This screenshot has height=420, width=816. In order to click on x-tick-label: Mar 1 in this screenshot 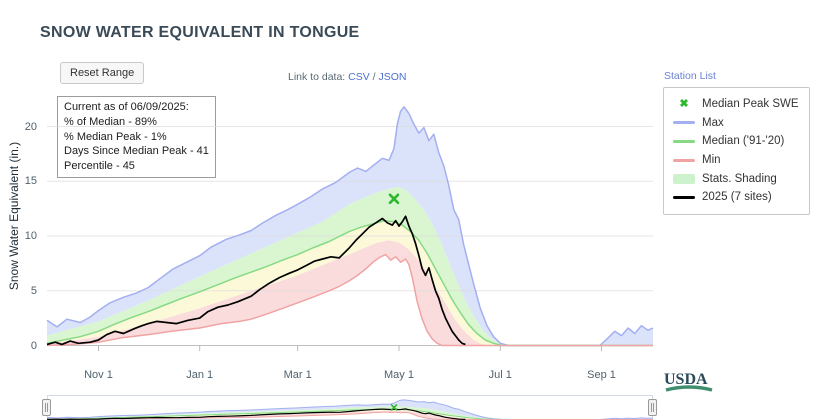, I will do `click(297, 375)`.